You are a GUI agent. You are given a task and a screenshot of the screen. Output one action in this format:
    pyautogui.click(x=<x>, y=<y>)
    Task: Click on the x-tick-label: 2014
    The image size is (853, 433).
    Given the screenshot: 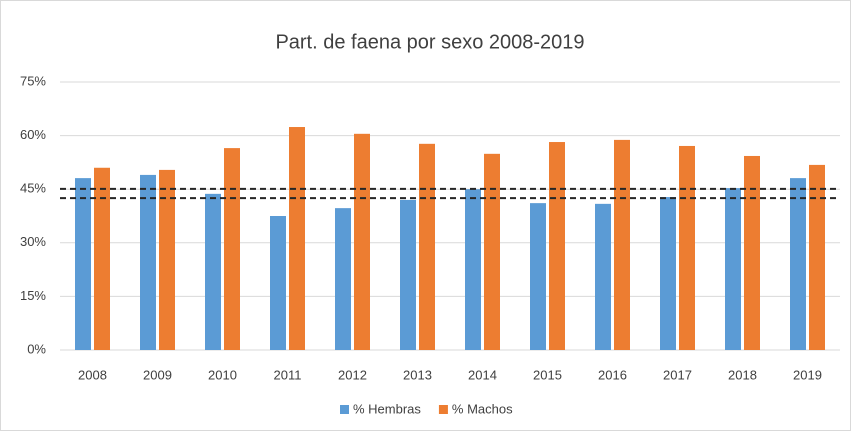 What is the action you would take?
    pyautogui.click(x=482, y=374)
    